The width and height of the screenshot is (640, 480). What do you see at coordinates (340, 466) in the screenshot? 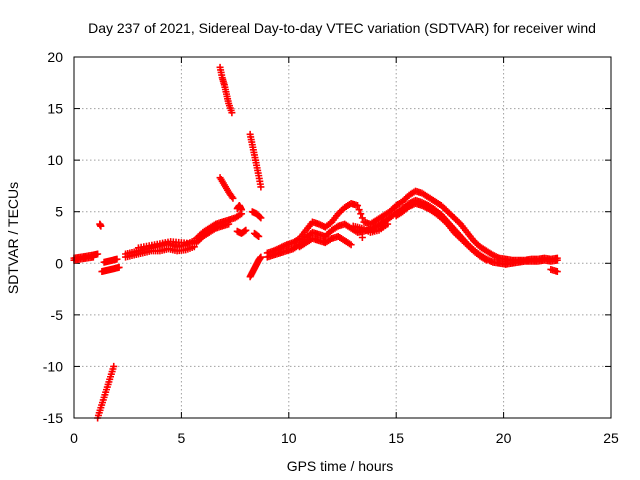
I see `x-axis-label: GPS time / hours` at bounding box center [340, 466].